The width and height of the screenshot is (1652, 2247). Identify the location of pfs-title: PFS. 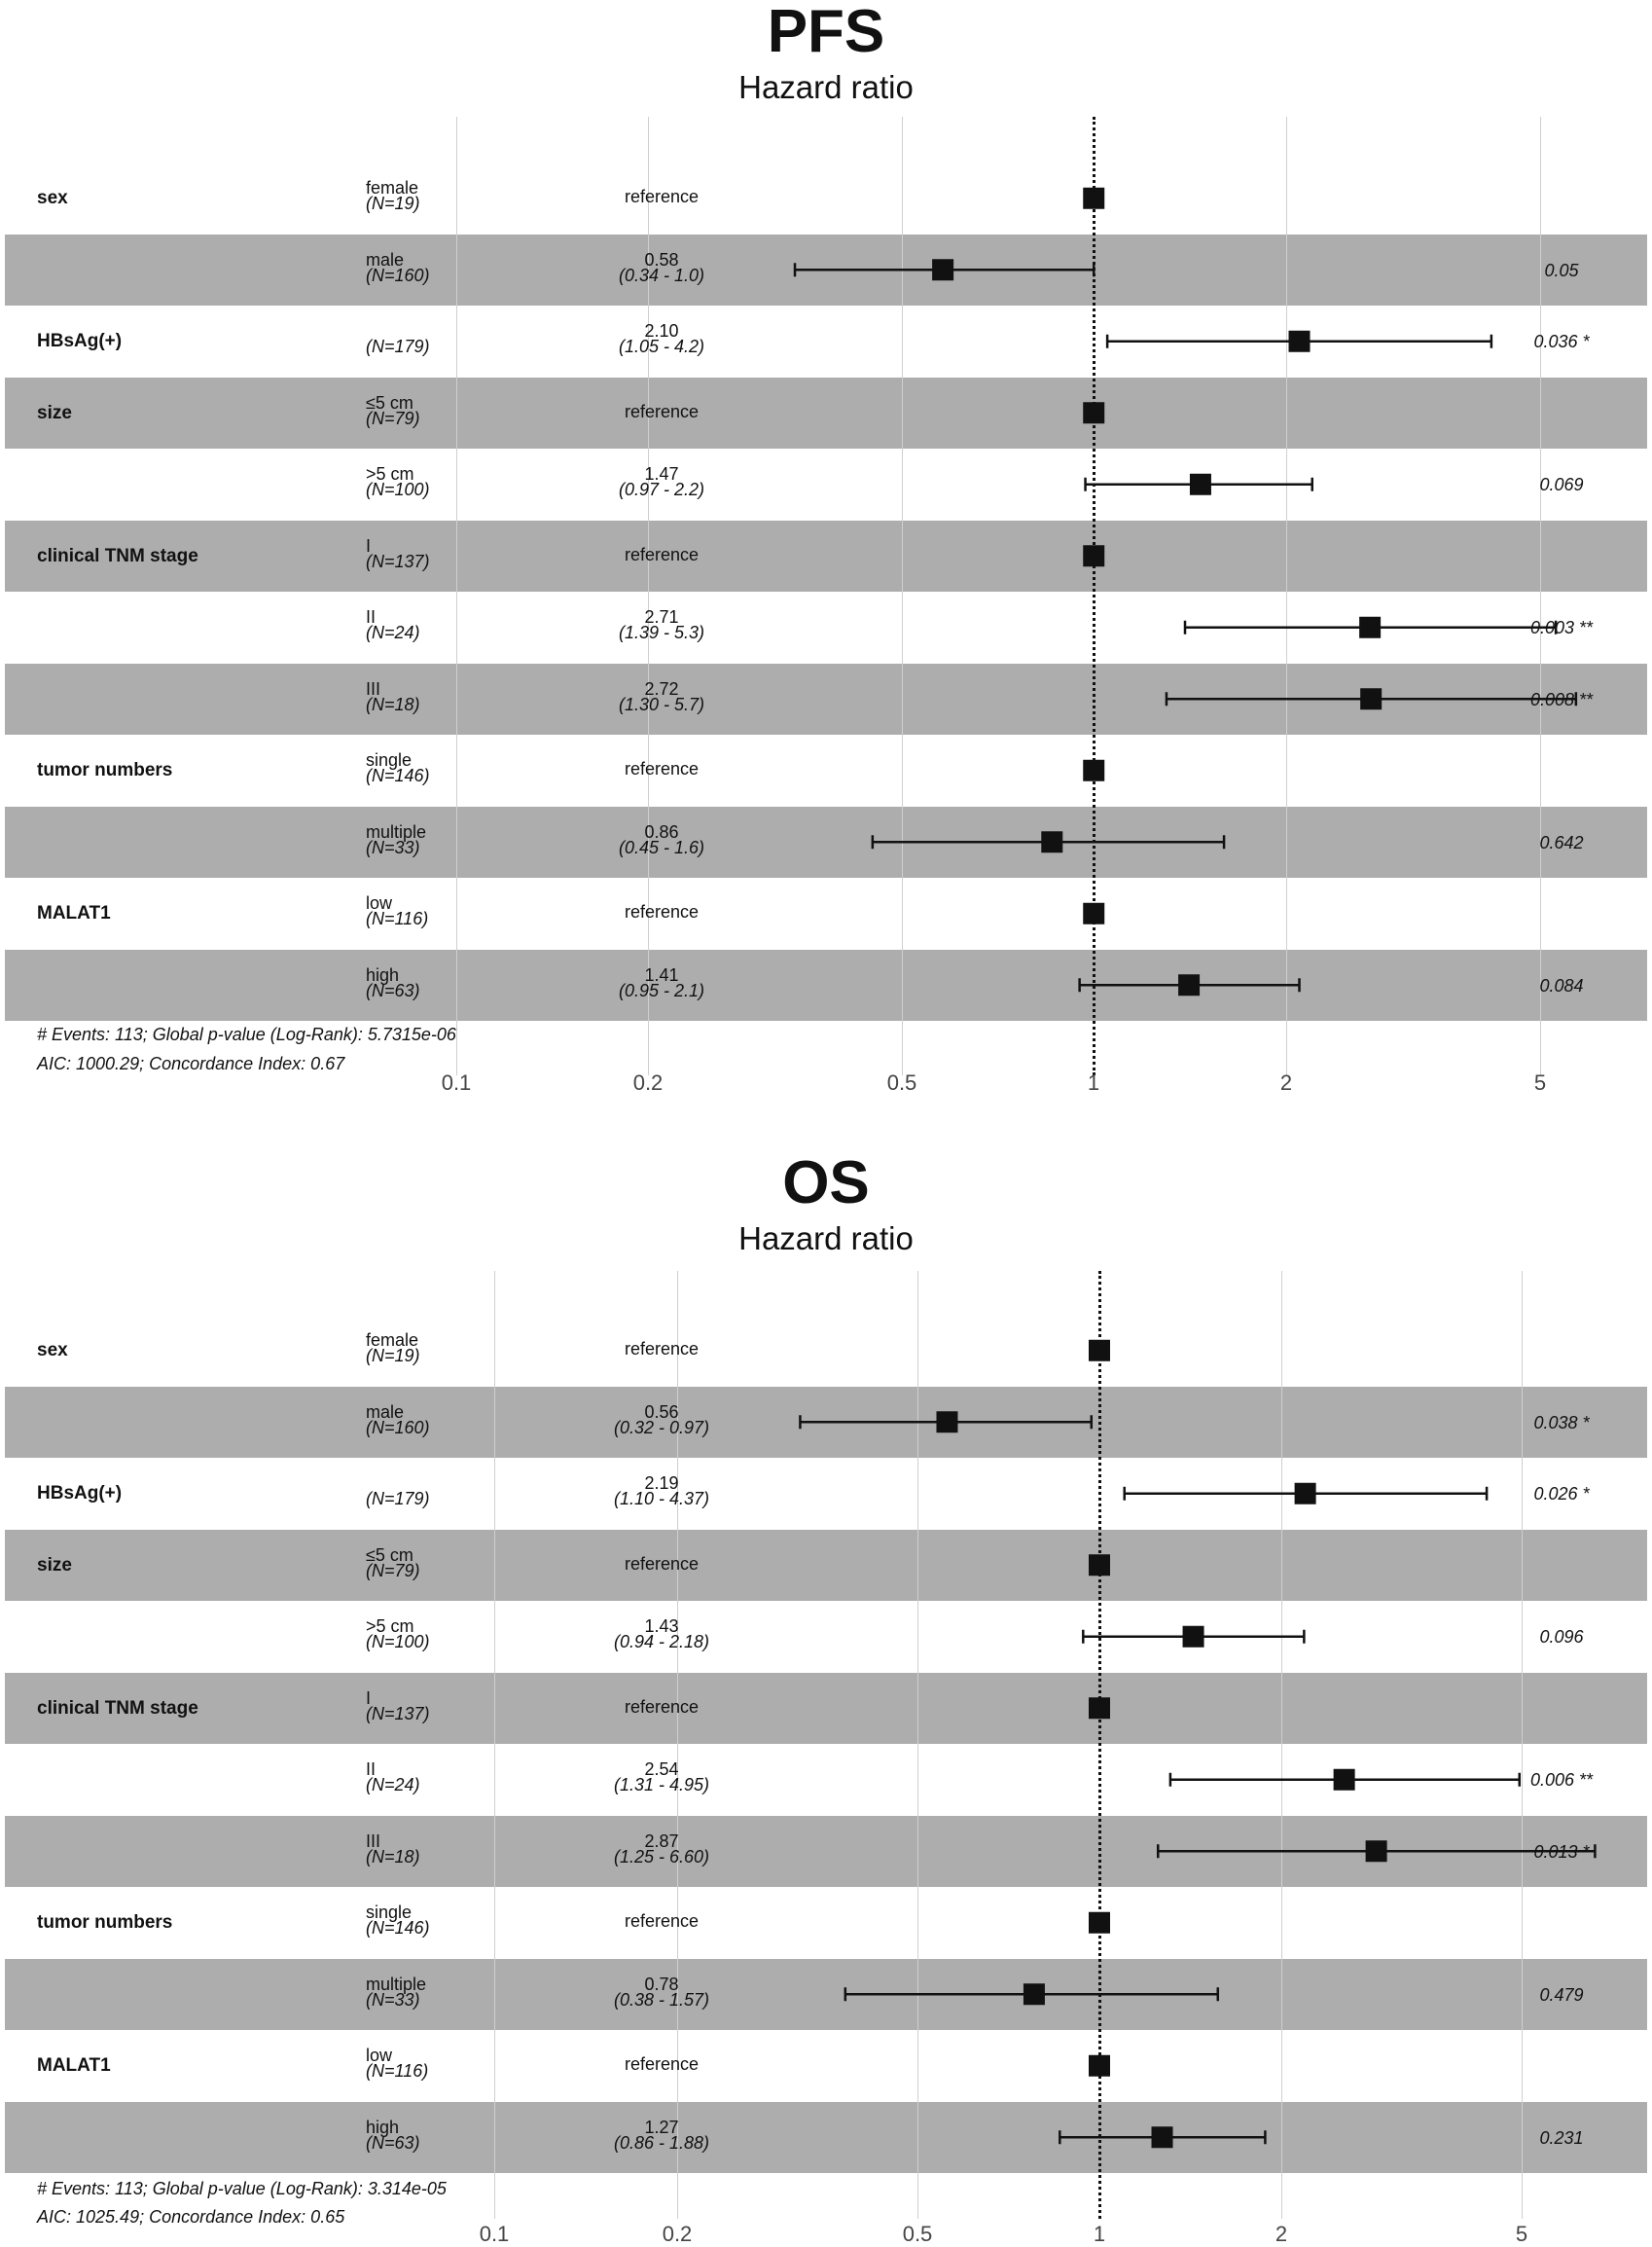
(826, 32).